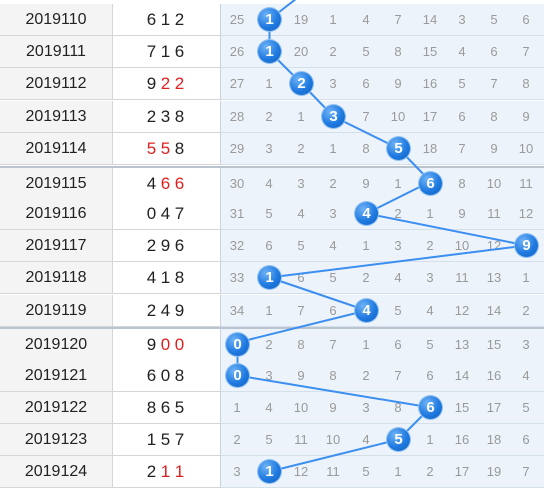  Describe the element at coordinates (180, 344) in the screenshot. I see `draw-digit: 0` at that location.